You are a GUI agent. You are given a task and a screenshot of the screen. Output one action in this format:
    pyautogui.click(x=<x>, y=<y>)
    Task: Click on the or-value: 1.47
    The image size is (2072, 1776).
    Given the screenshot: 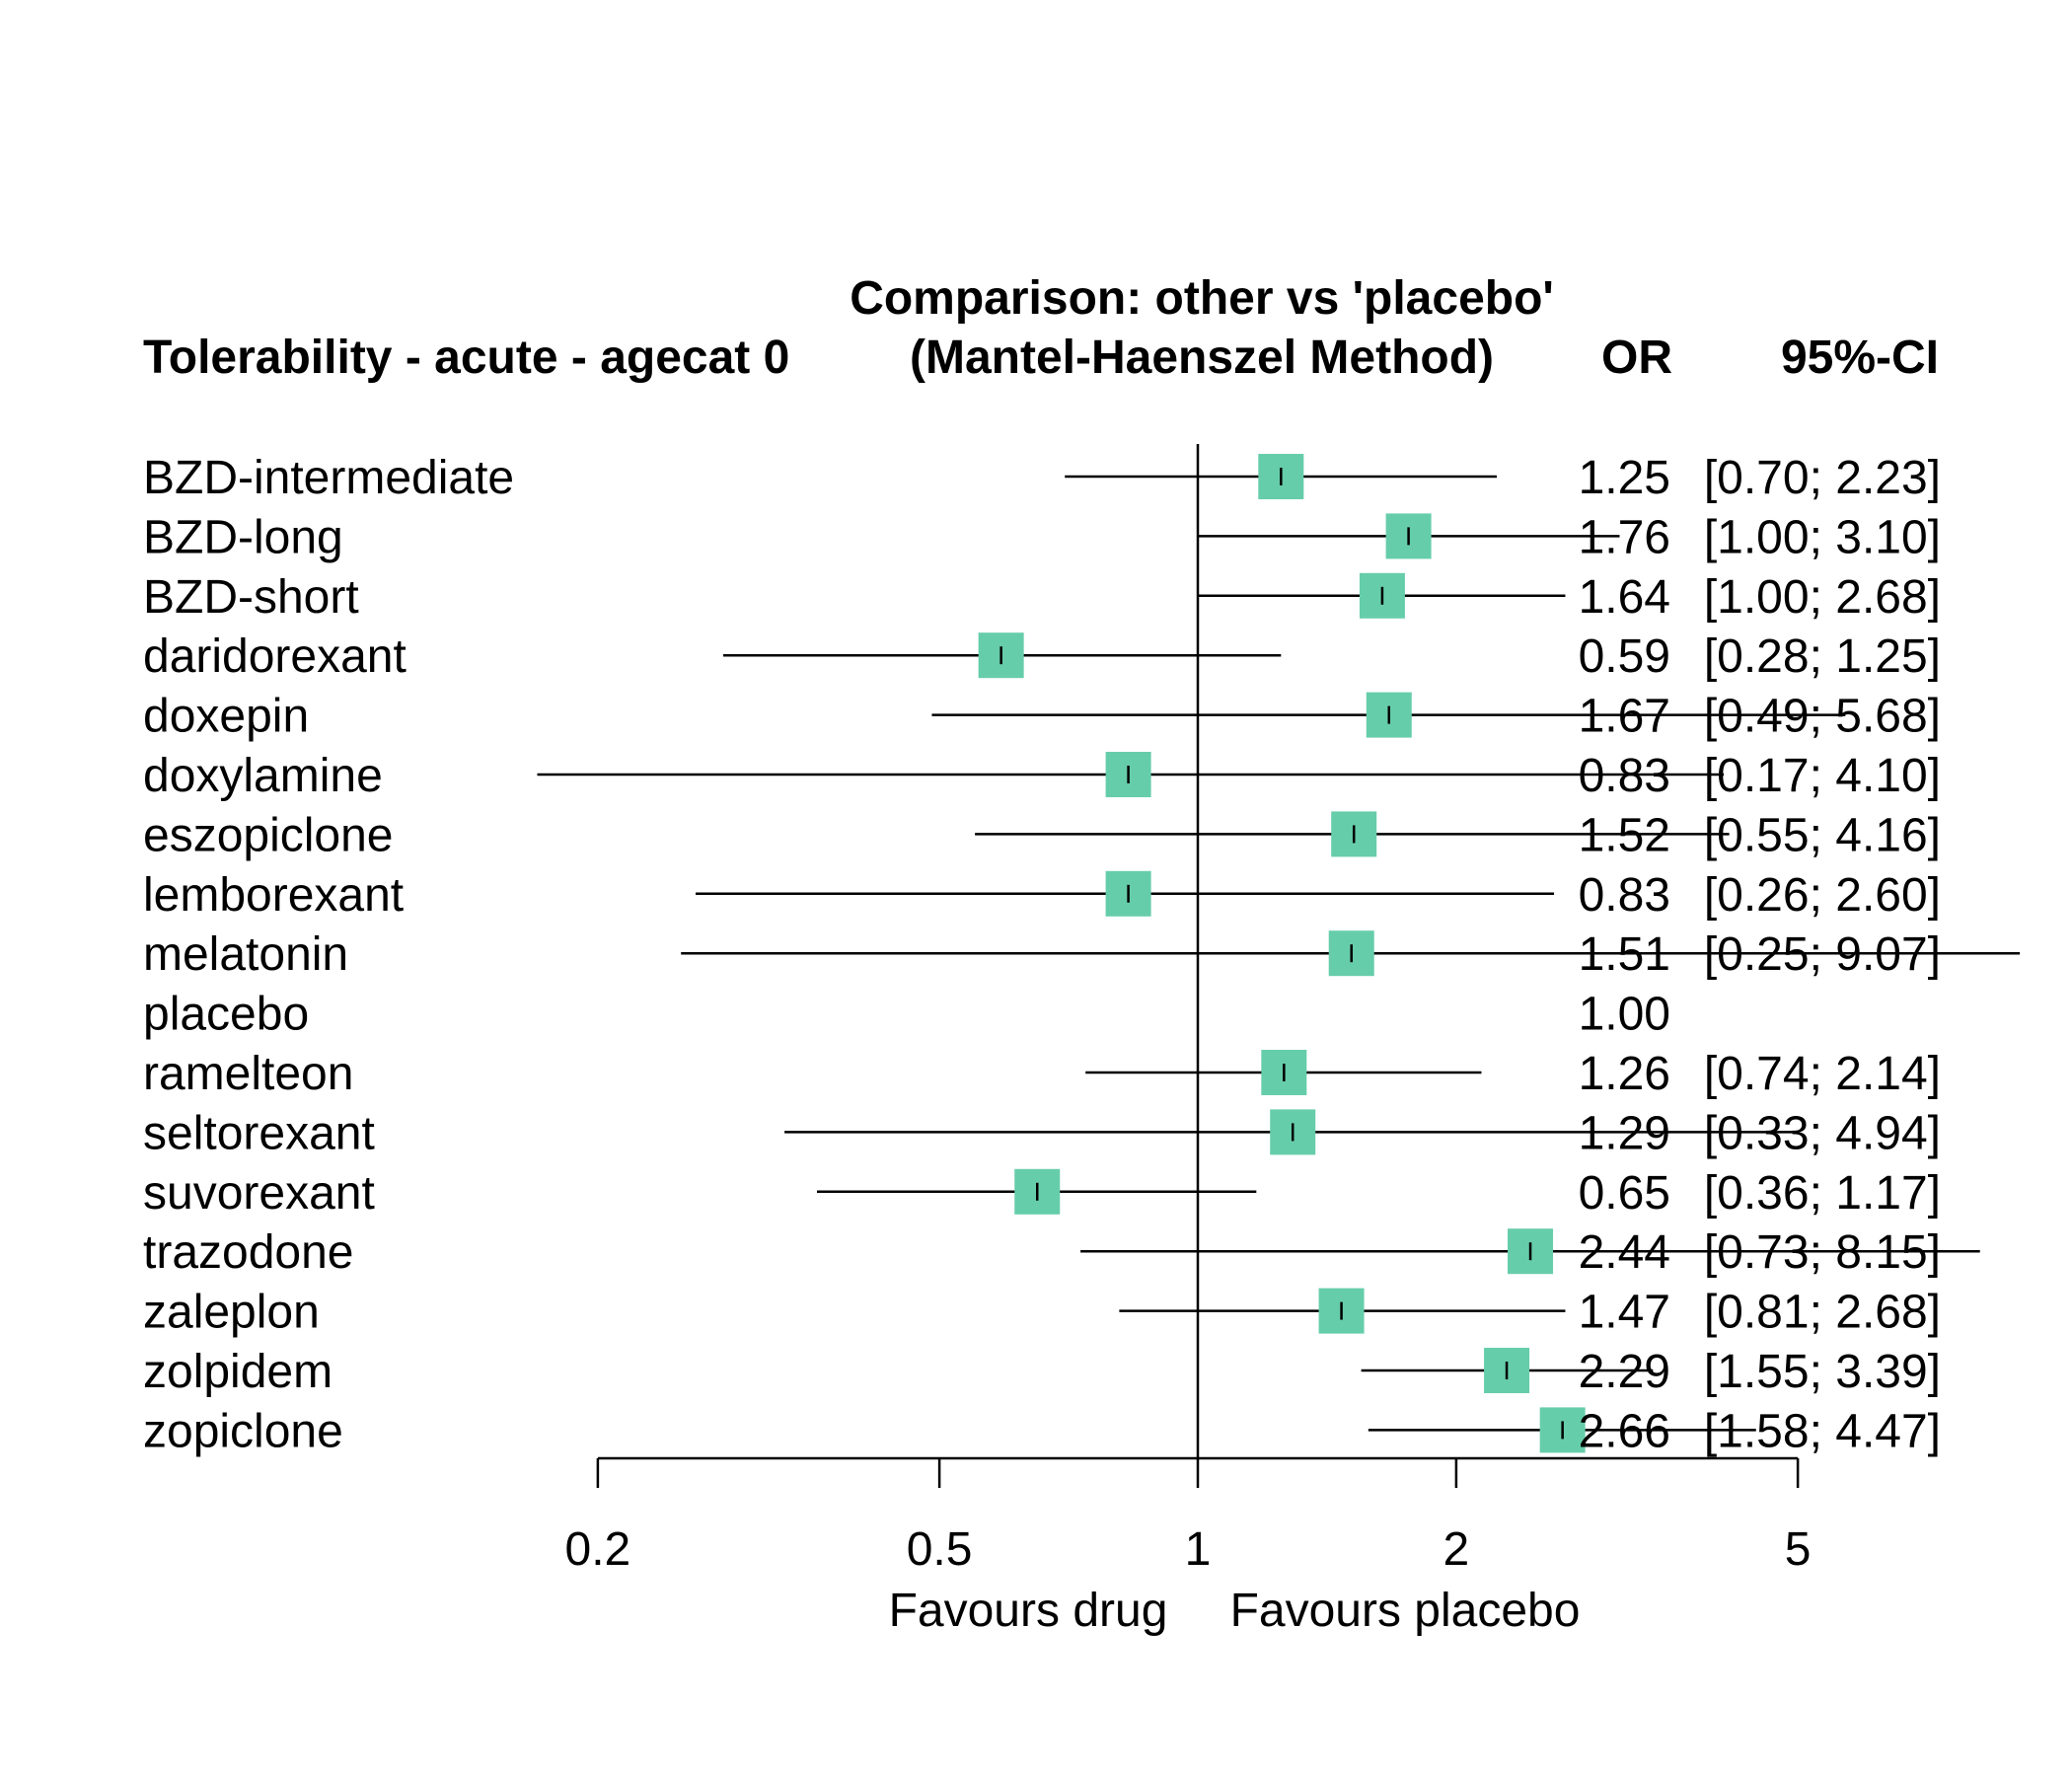 What is the action you would take?
    pyautogui.click(x=1625, y=1313)
    